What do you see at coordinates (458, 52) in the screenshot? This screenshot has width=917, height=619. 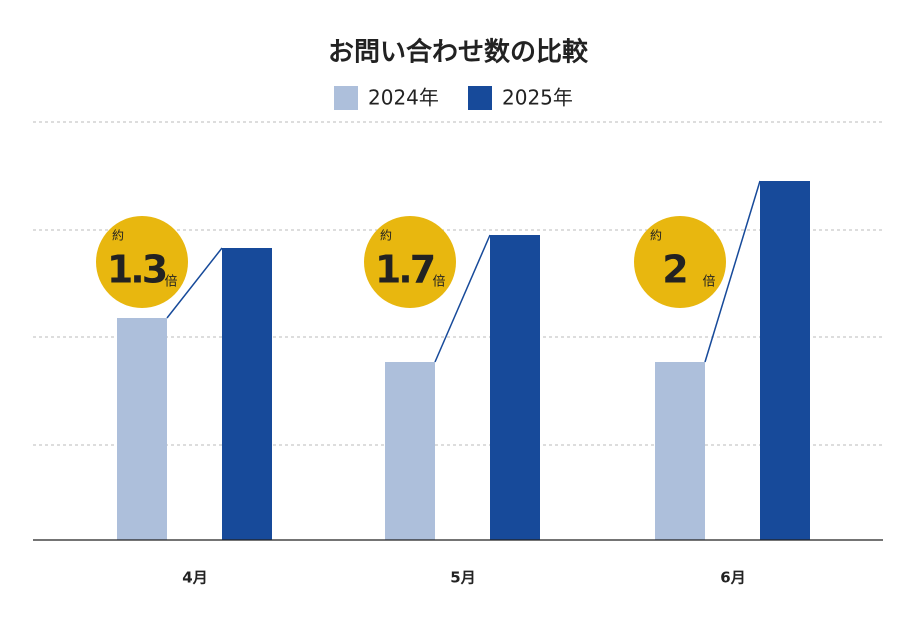 I see `chart-title: お問い合わせ数の比較` at bounding box center [458, 52].